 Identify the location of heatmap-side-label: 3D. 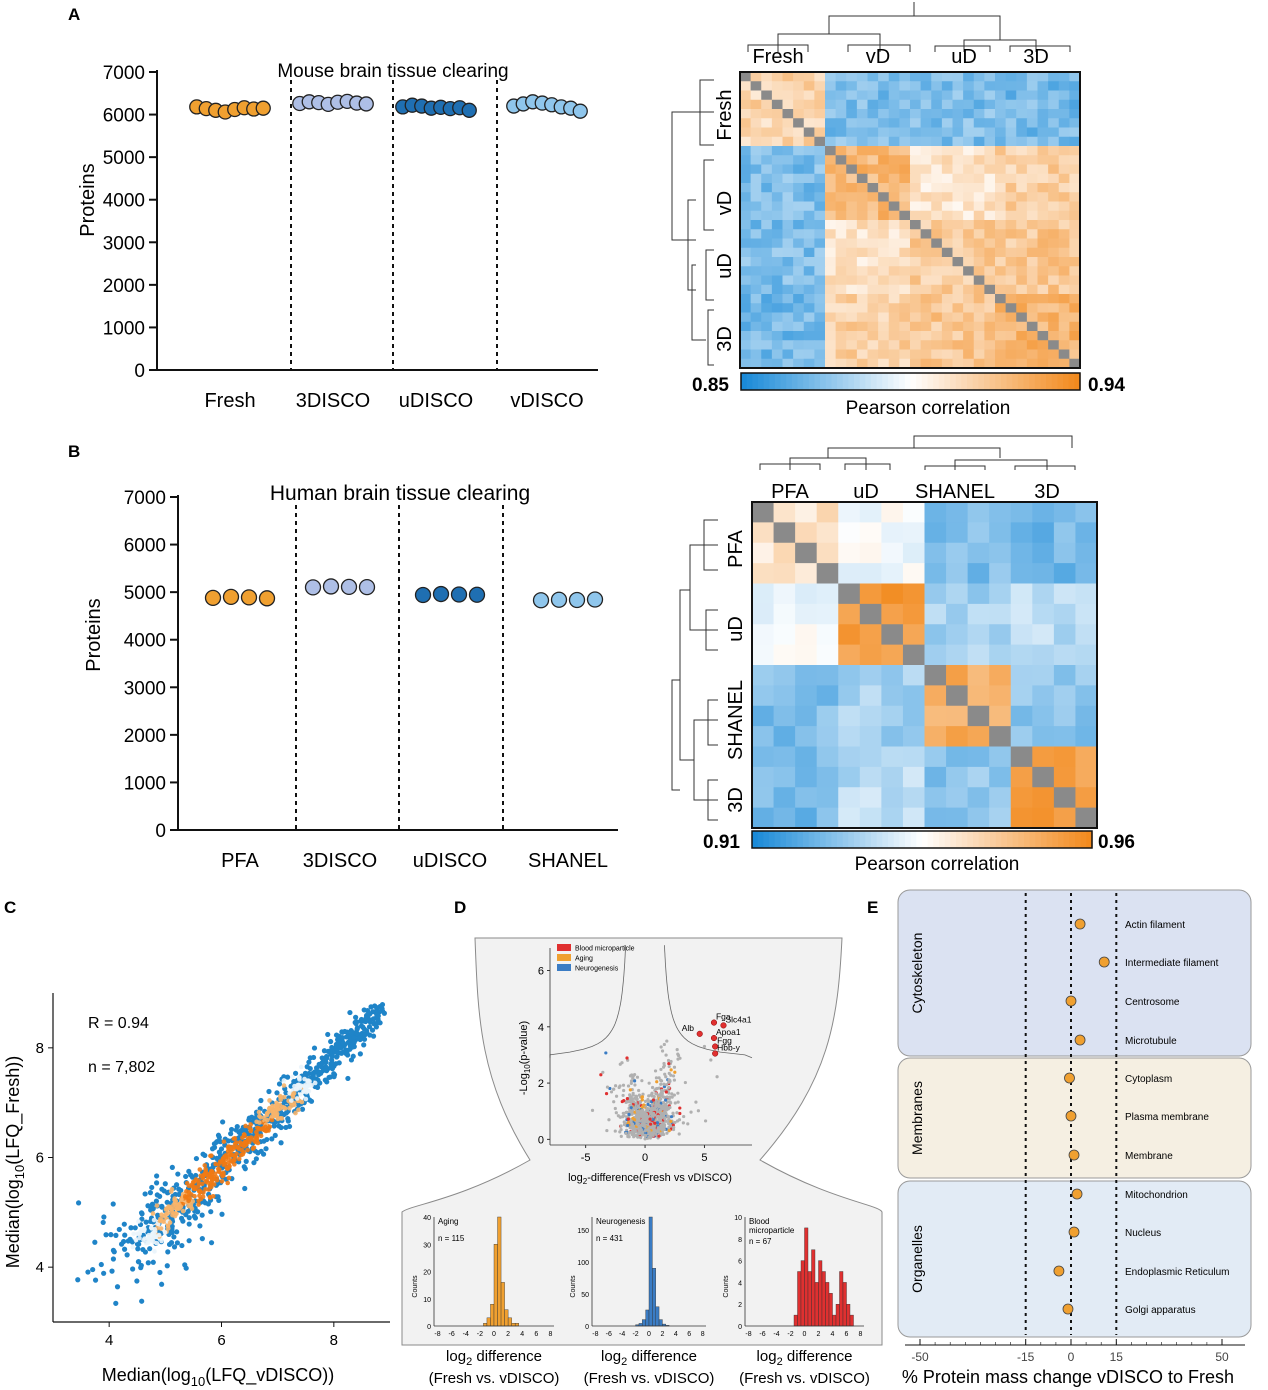
(725, 339).